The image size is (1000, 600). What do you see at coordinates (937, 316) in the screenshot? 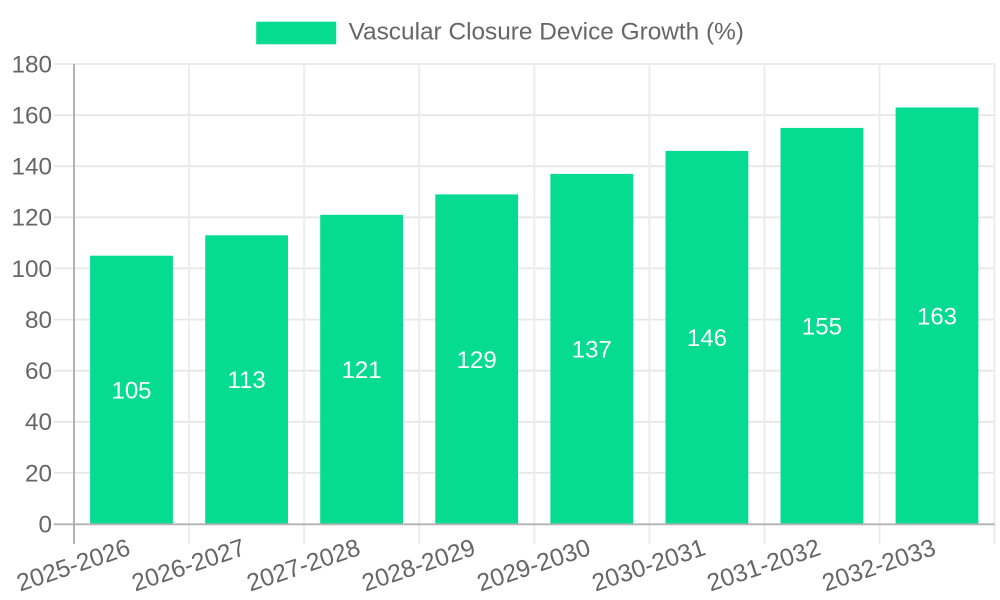
I see `svg-text: 163` at bounding box center [937, 316].